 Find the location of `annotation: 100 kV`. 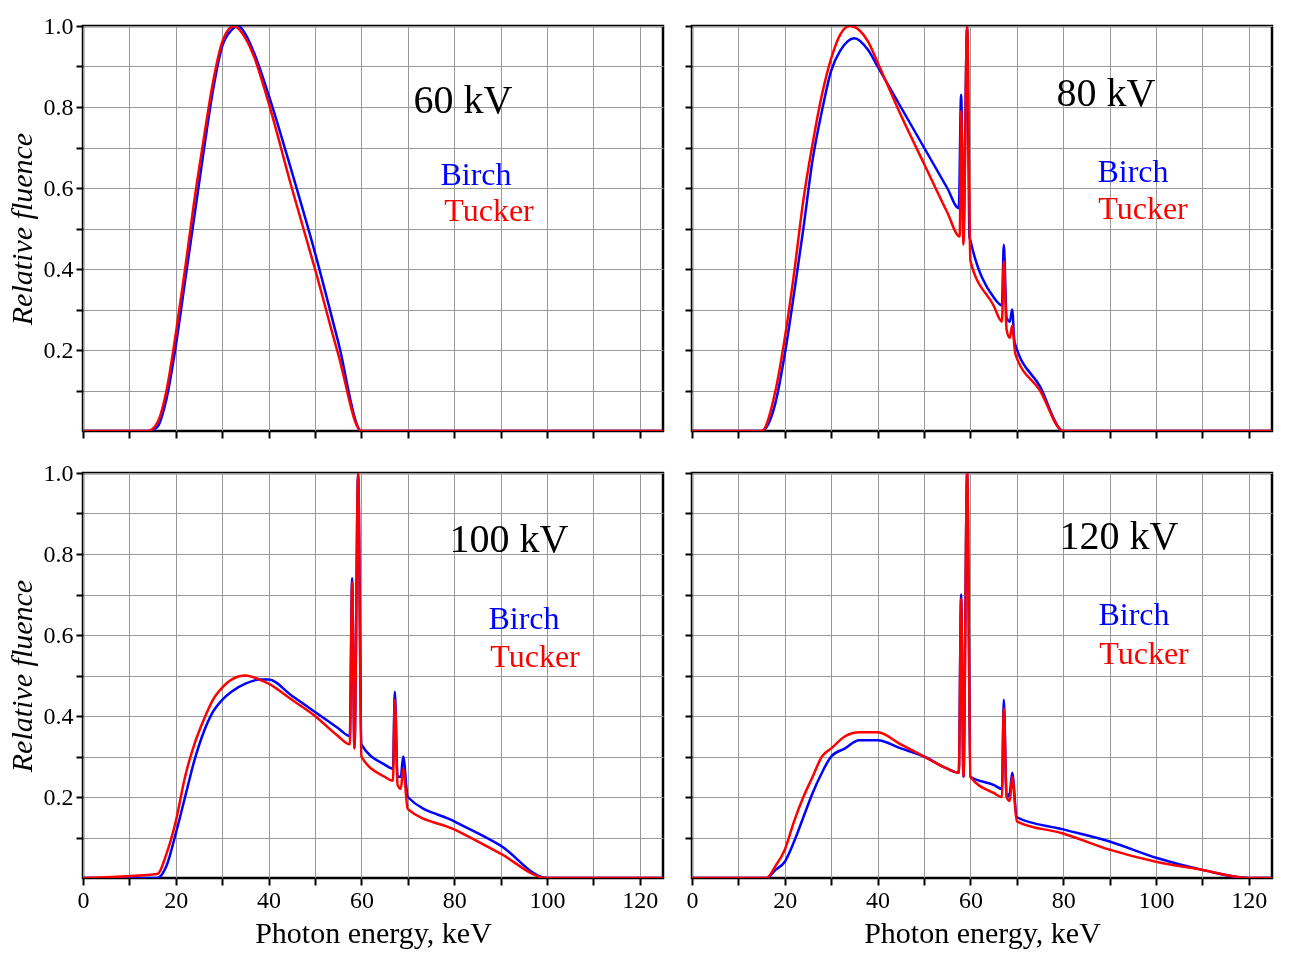

annotation: 100 kV is located at coordinates (509, 538).